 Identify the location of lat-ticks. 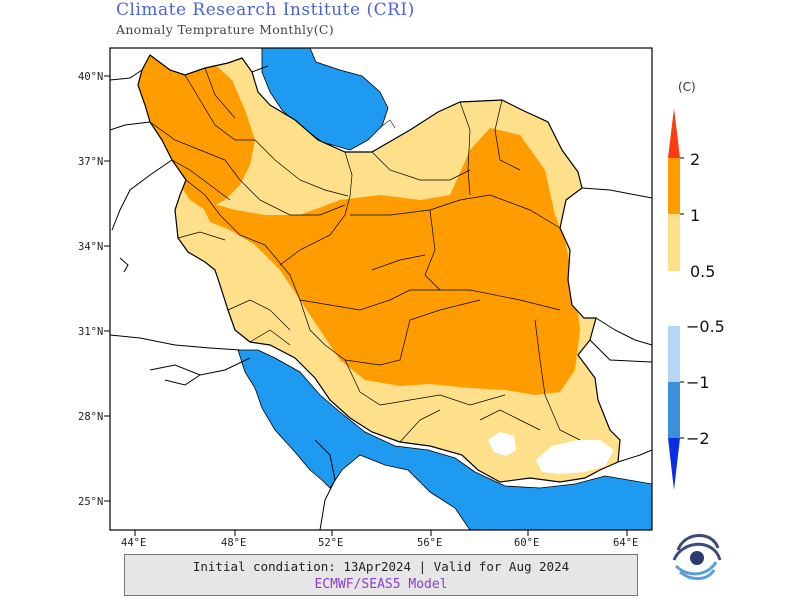
(107, 288).